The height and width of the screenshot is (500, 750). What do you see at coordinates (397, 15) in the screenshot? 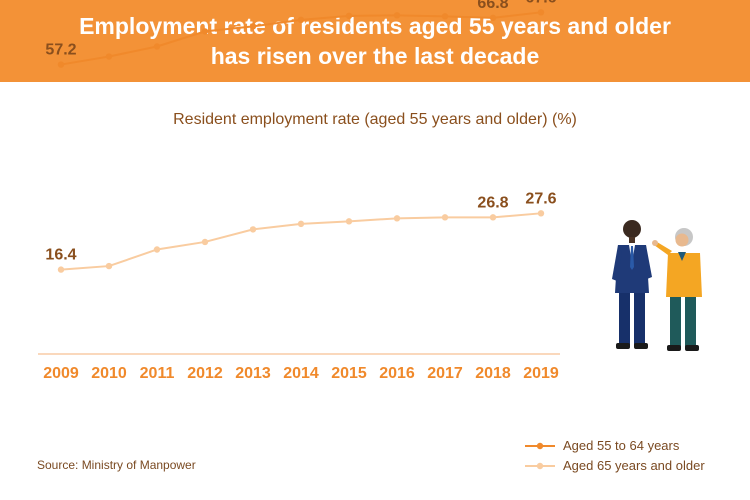
I see `data-point-s0-2016` at bounding box center [397, 15].